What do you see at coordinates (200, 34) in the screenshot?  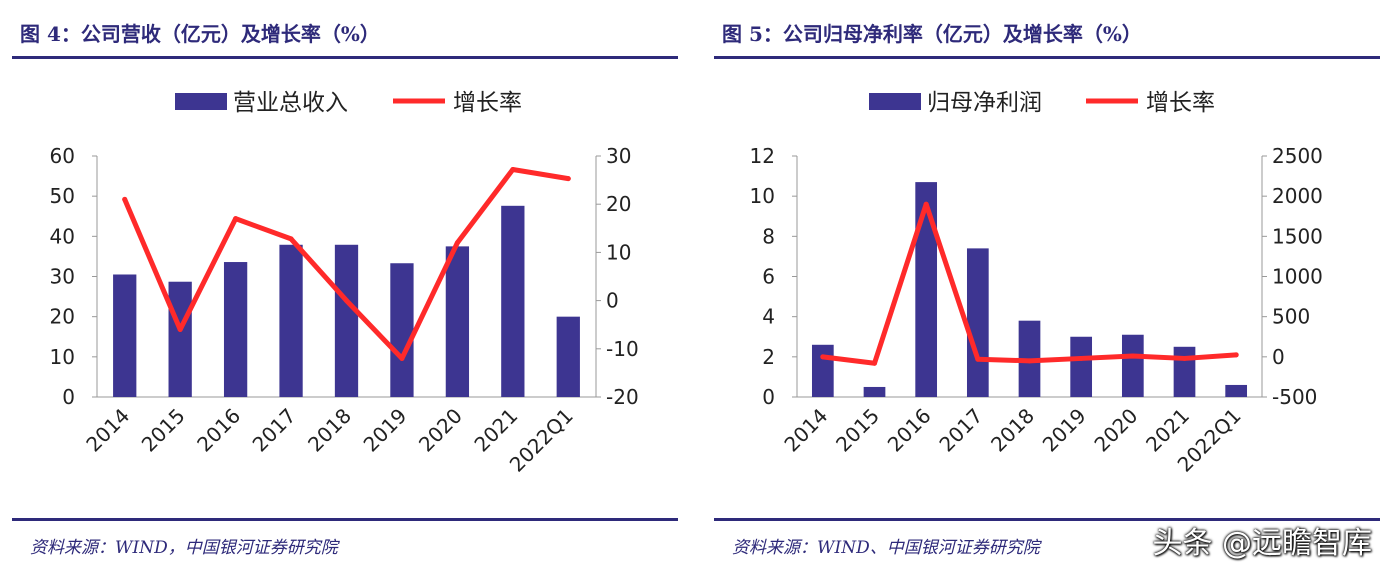 I see `figure-title: 图 4：公司营收（亿元）及增长率（%）` at bounding box center [200, 34].